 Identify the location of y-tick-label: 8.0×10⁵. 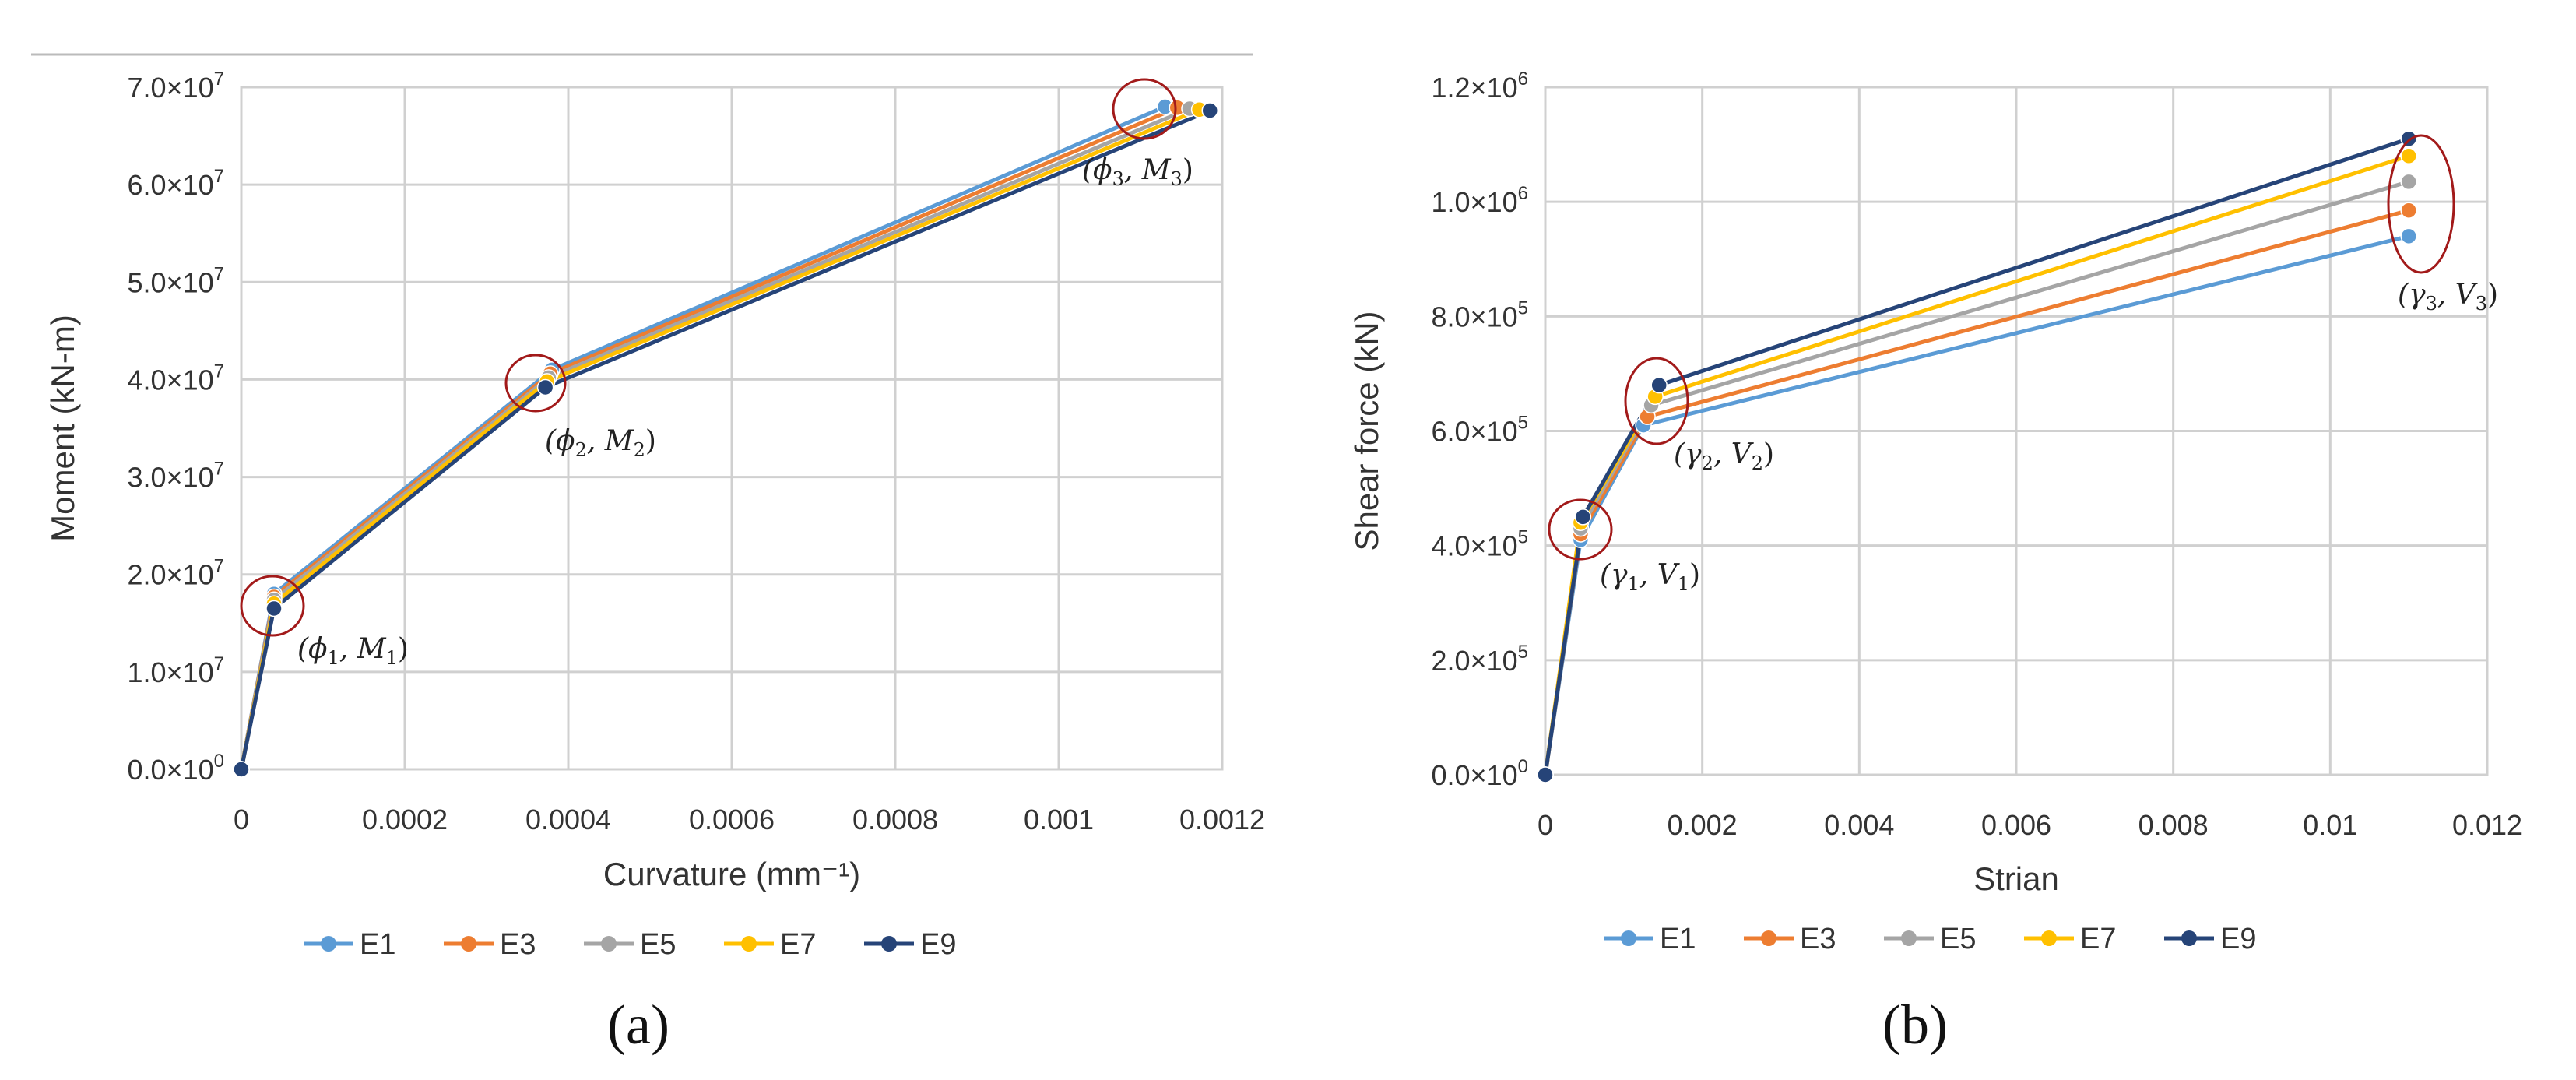
(1480, 314).